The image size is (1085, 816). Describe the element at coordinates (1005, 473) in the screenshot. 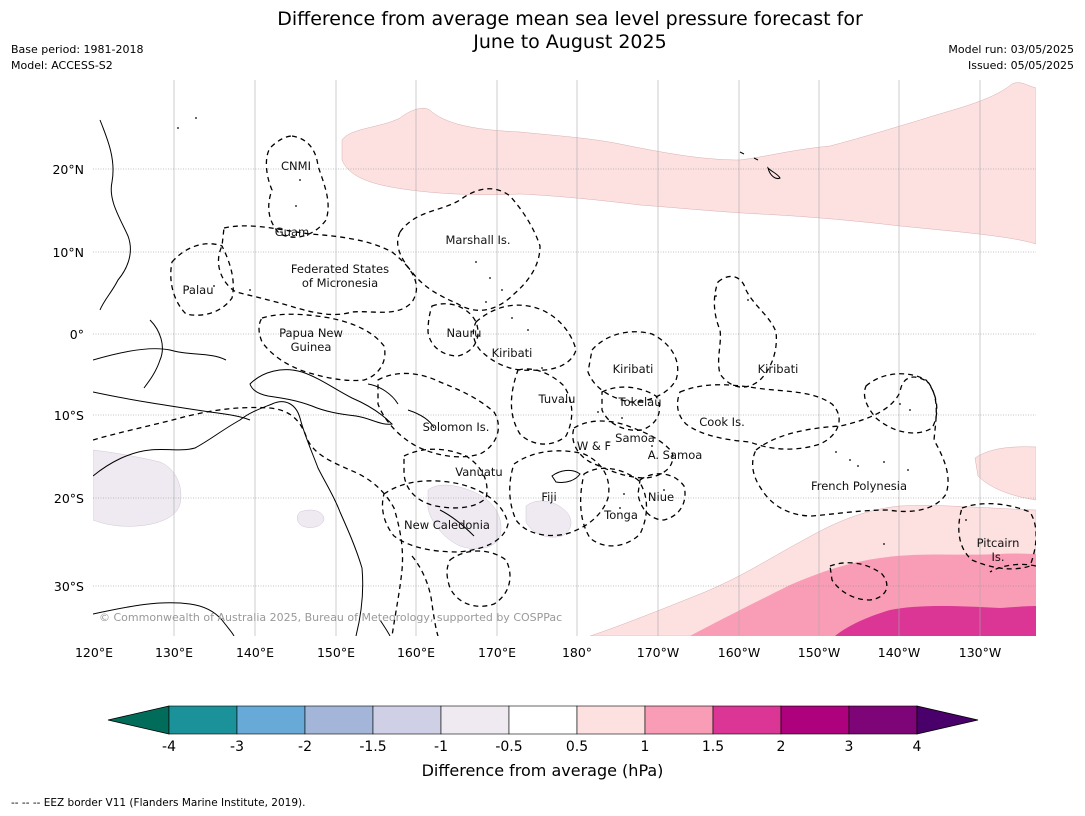

I see `anomaly-0.5-1-east-patch` at that location.